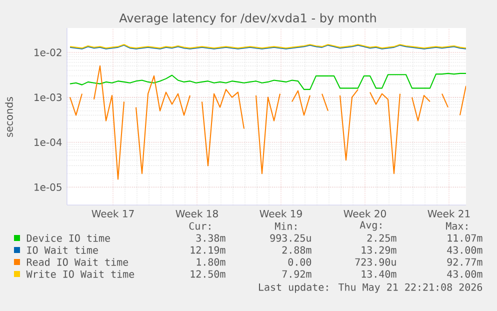 The width and height of the screenshot is (497, 311). I want to click on text: 12.19m, so click(208, 250).